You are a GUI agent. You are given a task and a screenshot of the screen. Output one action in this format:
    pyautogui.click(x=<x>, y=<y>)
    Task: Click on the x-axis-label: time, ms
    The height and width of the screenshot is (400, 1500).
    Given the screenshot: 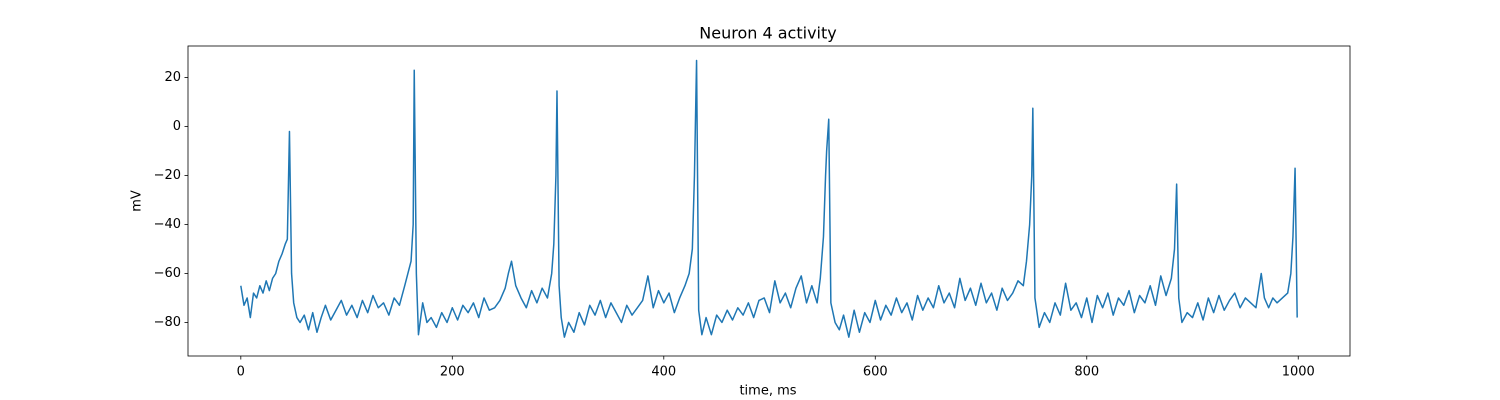 What is the action you would take?
    pyautogui.click(x=767, y=391)
    